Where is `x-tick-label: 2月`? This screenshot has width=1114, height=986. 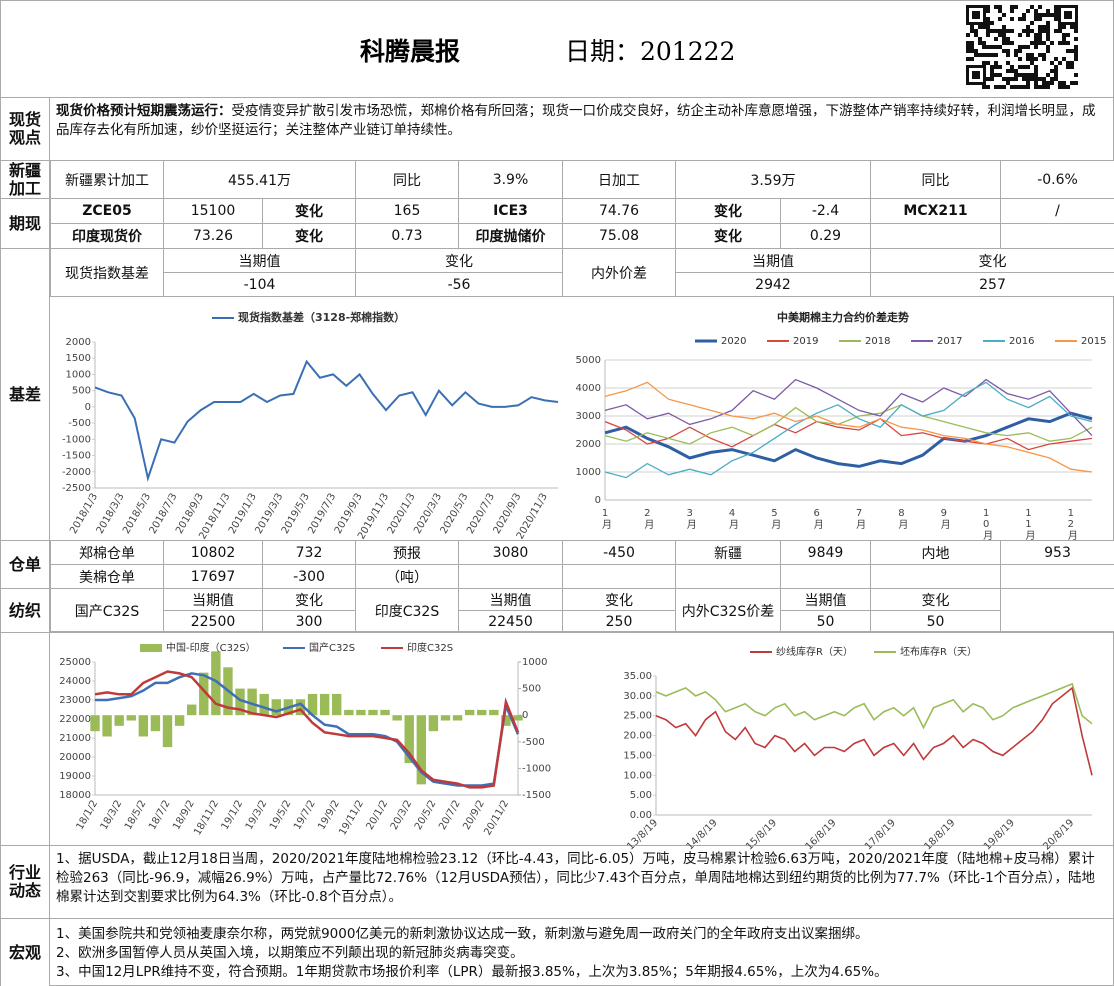
x-tick-label: 2月 is located at coordinates (648, 519).